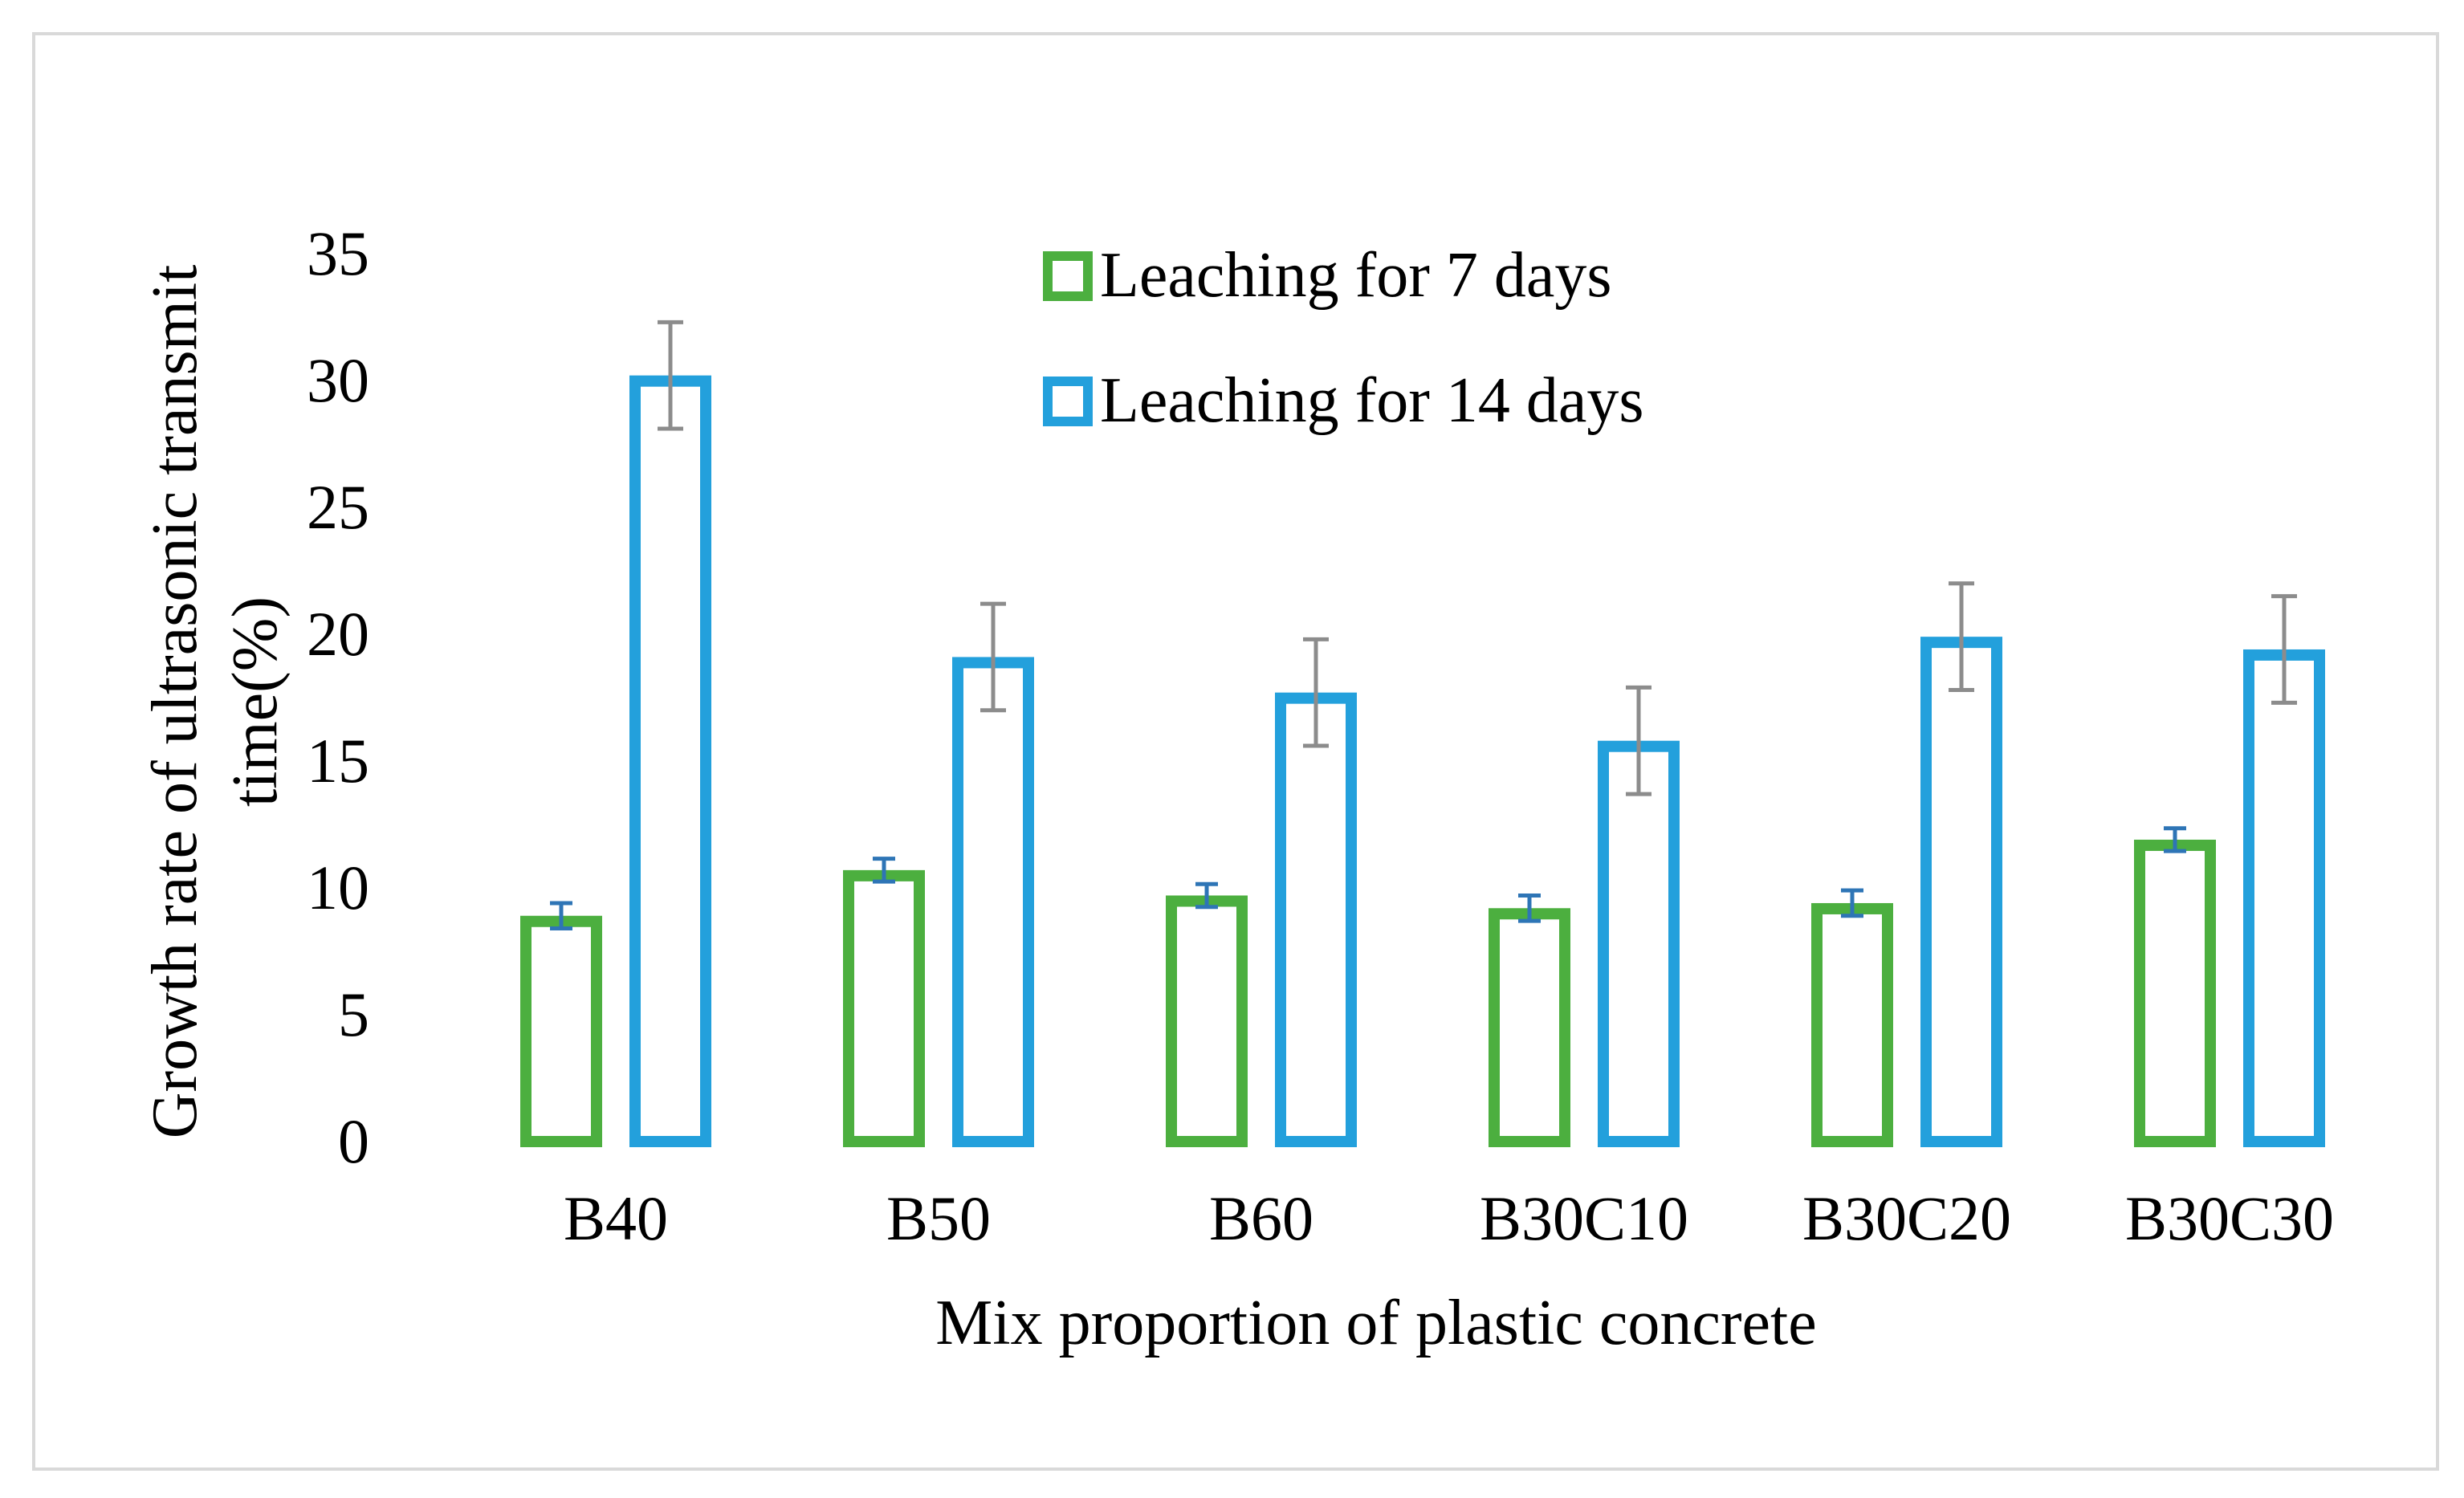  What do you see at coordinates (1207, 1021) in the screenshot?
I see `bar-7-days-b60` at bounding box center [1207, 1021].